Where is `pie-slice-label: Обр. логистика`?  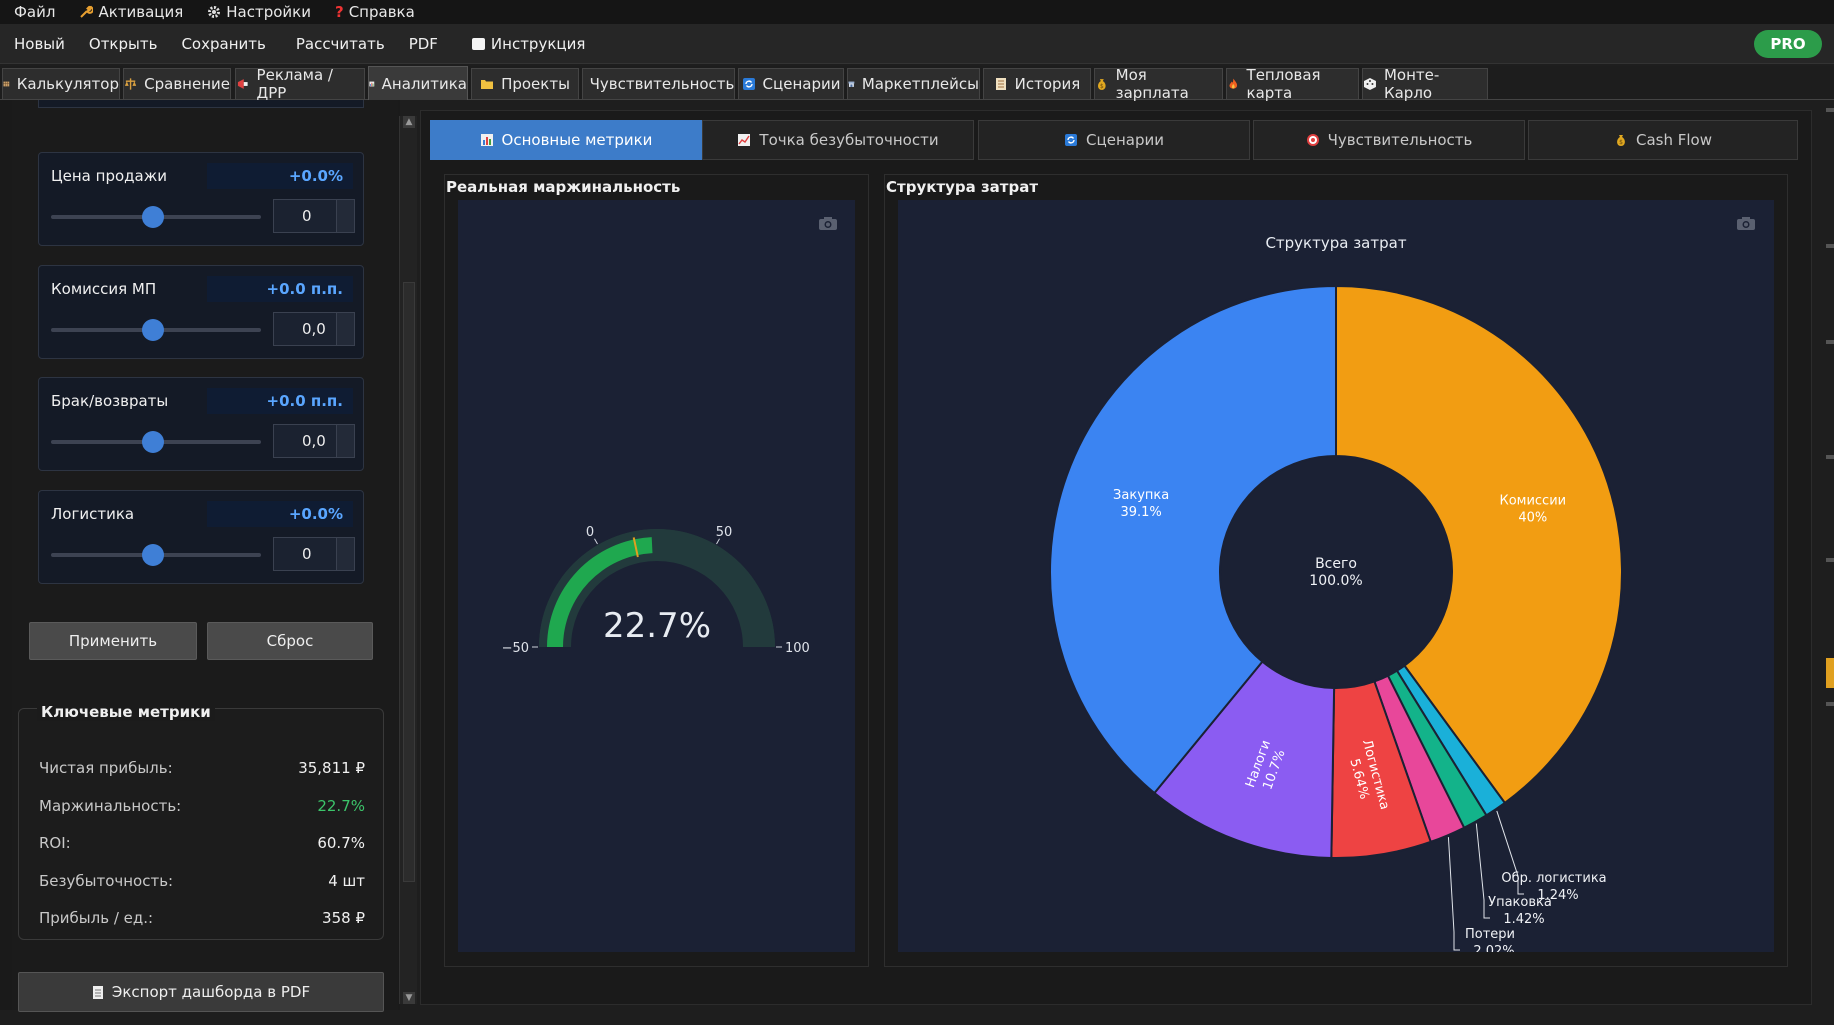
pie-slice-label: Обр. логистика is located at coordinates (1553, 878).